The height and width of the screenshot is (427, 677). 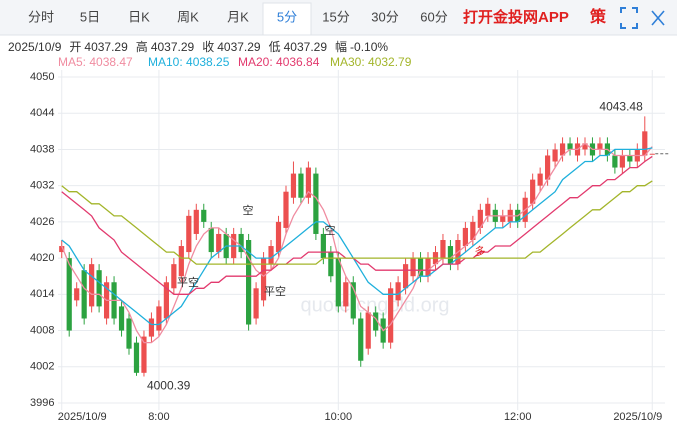 I want to click on tab: 分时, so click(x=41, y=16).